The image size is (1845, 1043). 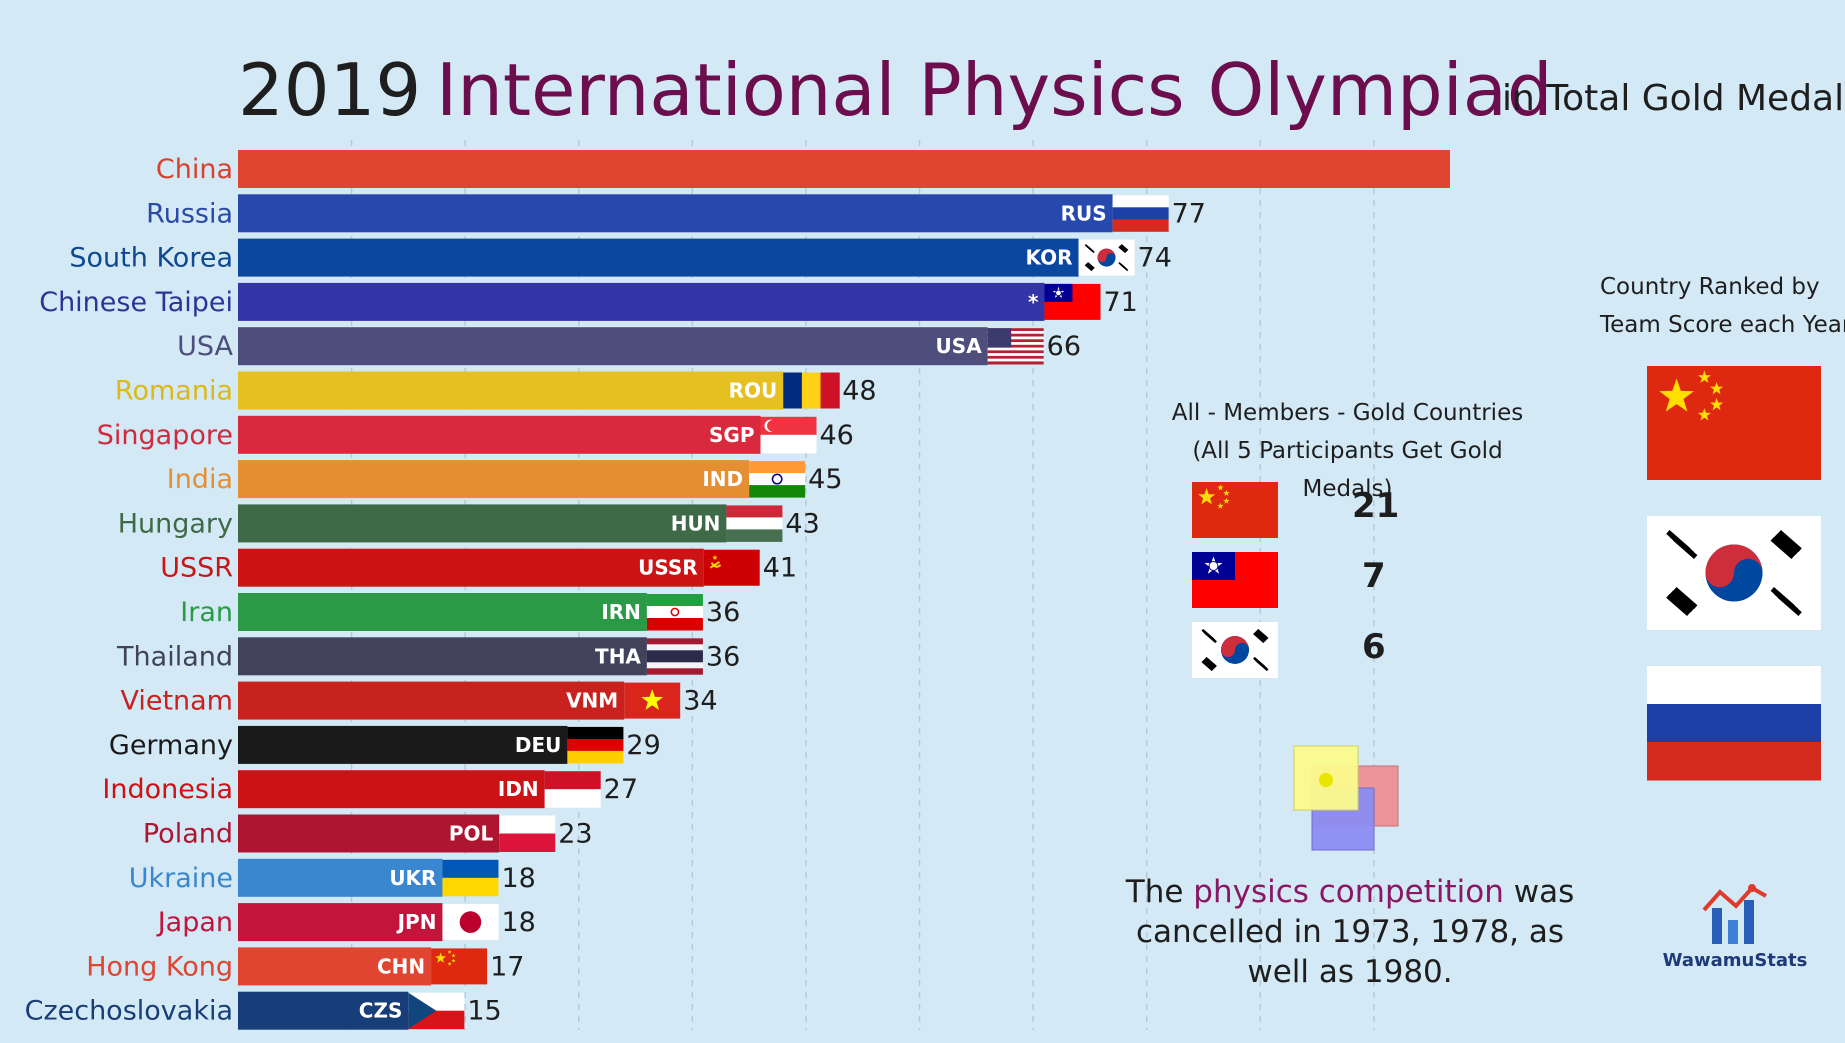 What do you see at coordinates (518, 789) in the screenshot?
I see `country-code-label: IDN` at bounding box center [518, 789].